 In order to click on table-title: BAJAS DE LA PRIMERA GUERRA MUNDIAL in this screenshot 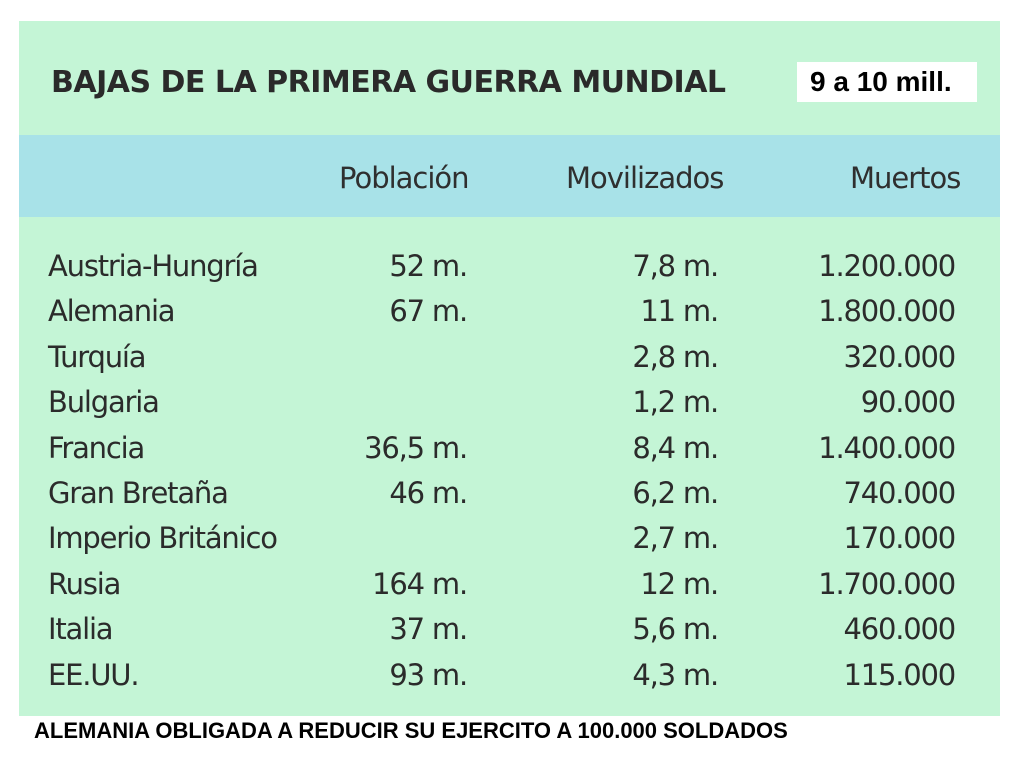, I will do `click(388, 82)`.